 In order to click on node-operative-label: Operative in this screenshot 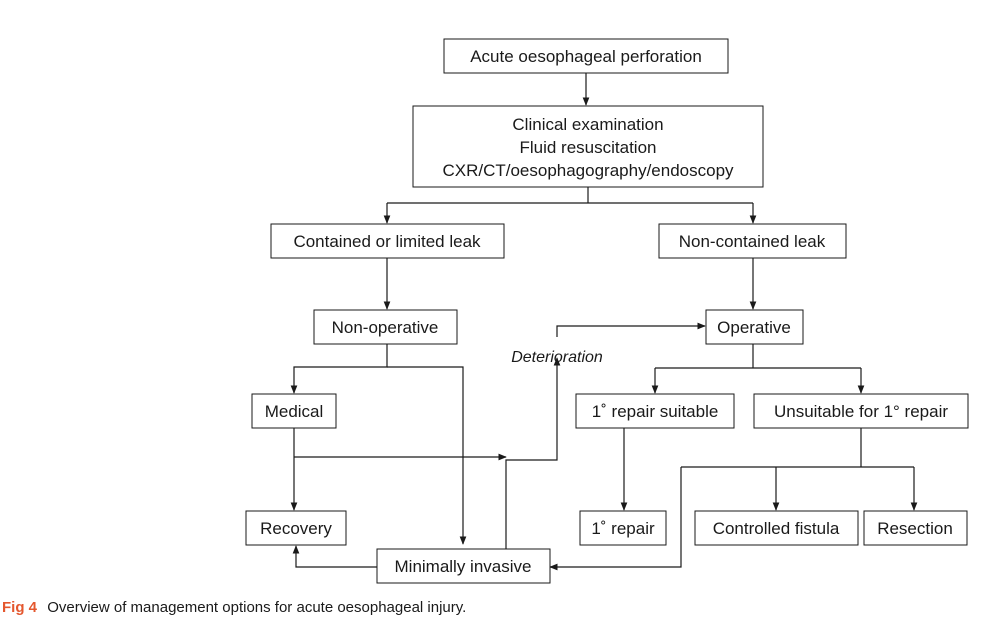, I will do `click(754, 327)`.